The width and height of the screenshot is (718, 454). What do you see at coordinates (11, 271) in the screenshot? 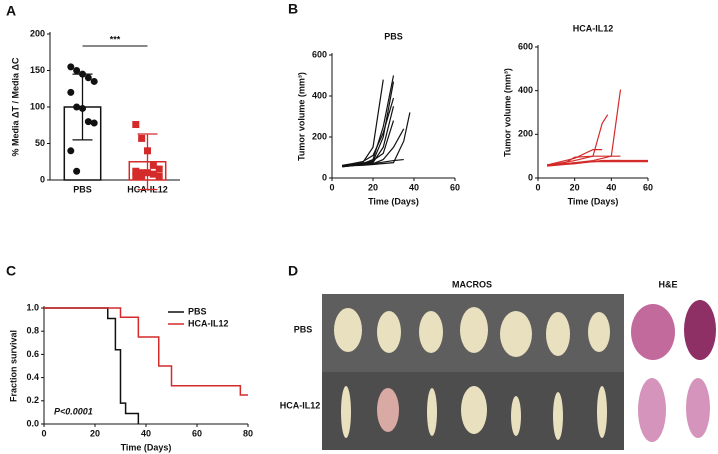
I see `panel-label: C` at bounding box center [11, 271].